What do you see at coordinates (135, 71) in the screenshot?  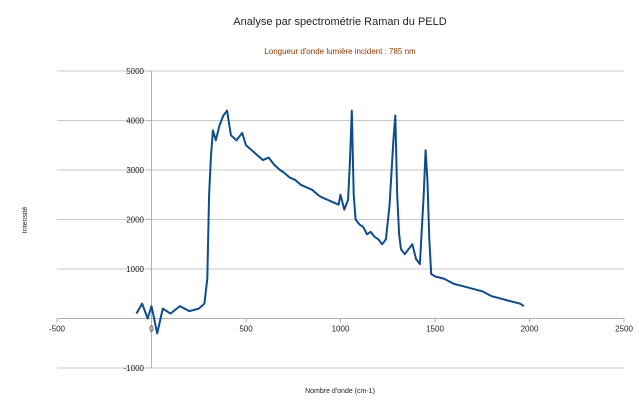 I see `y-tick-label-6: 5000` at bounding box center [135, 71].